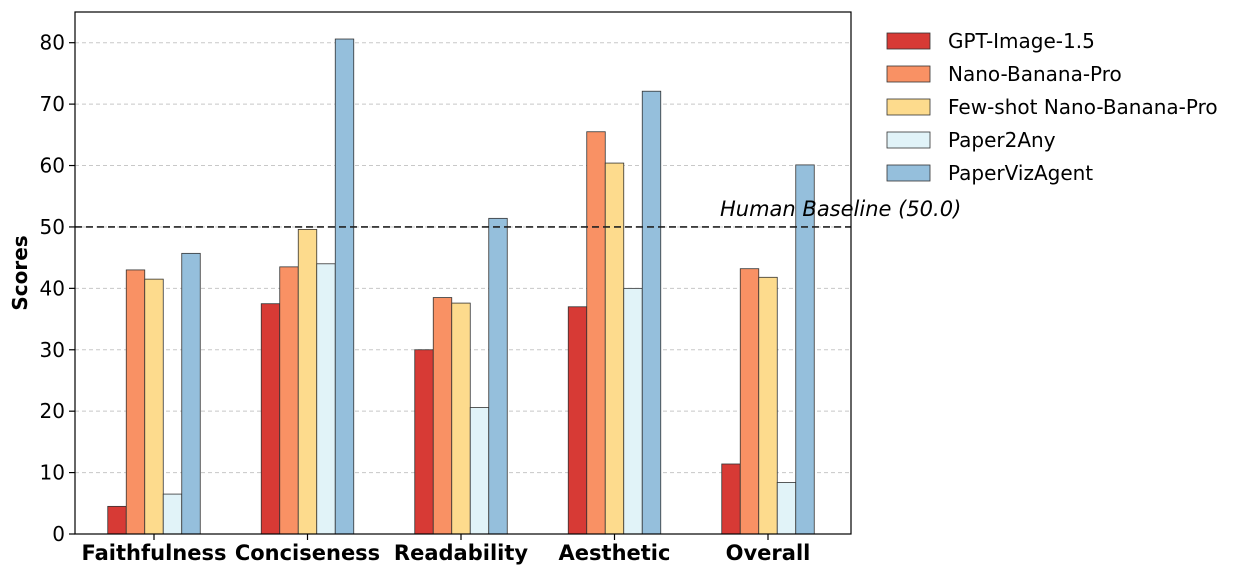 The image size is (1250, 573). Describe the element at coordinates (615, 553) in the screenshot. I see `category-label: Aesthetic` at that location.